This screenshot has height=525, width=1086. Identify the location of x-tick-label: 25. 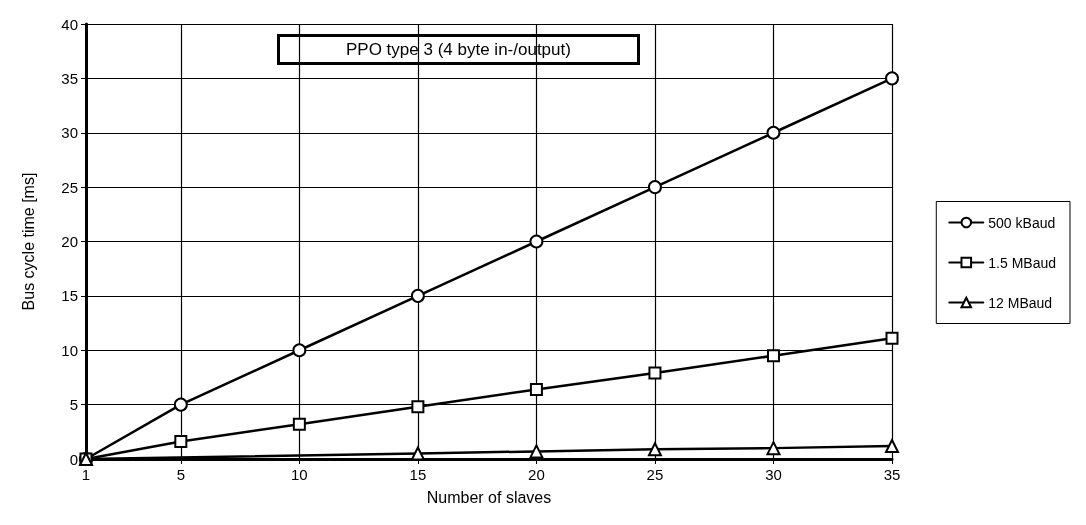
(655, 474).